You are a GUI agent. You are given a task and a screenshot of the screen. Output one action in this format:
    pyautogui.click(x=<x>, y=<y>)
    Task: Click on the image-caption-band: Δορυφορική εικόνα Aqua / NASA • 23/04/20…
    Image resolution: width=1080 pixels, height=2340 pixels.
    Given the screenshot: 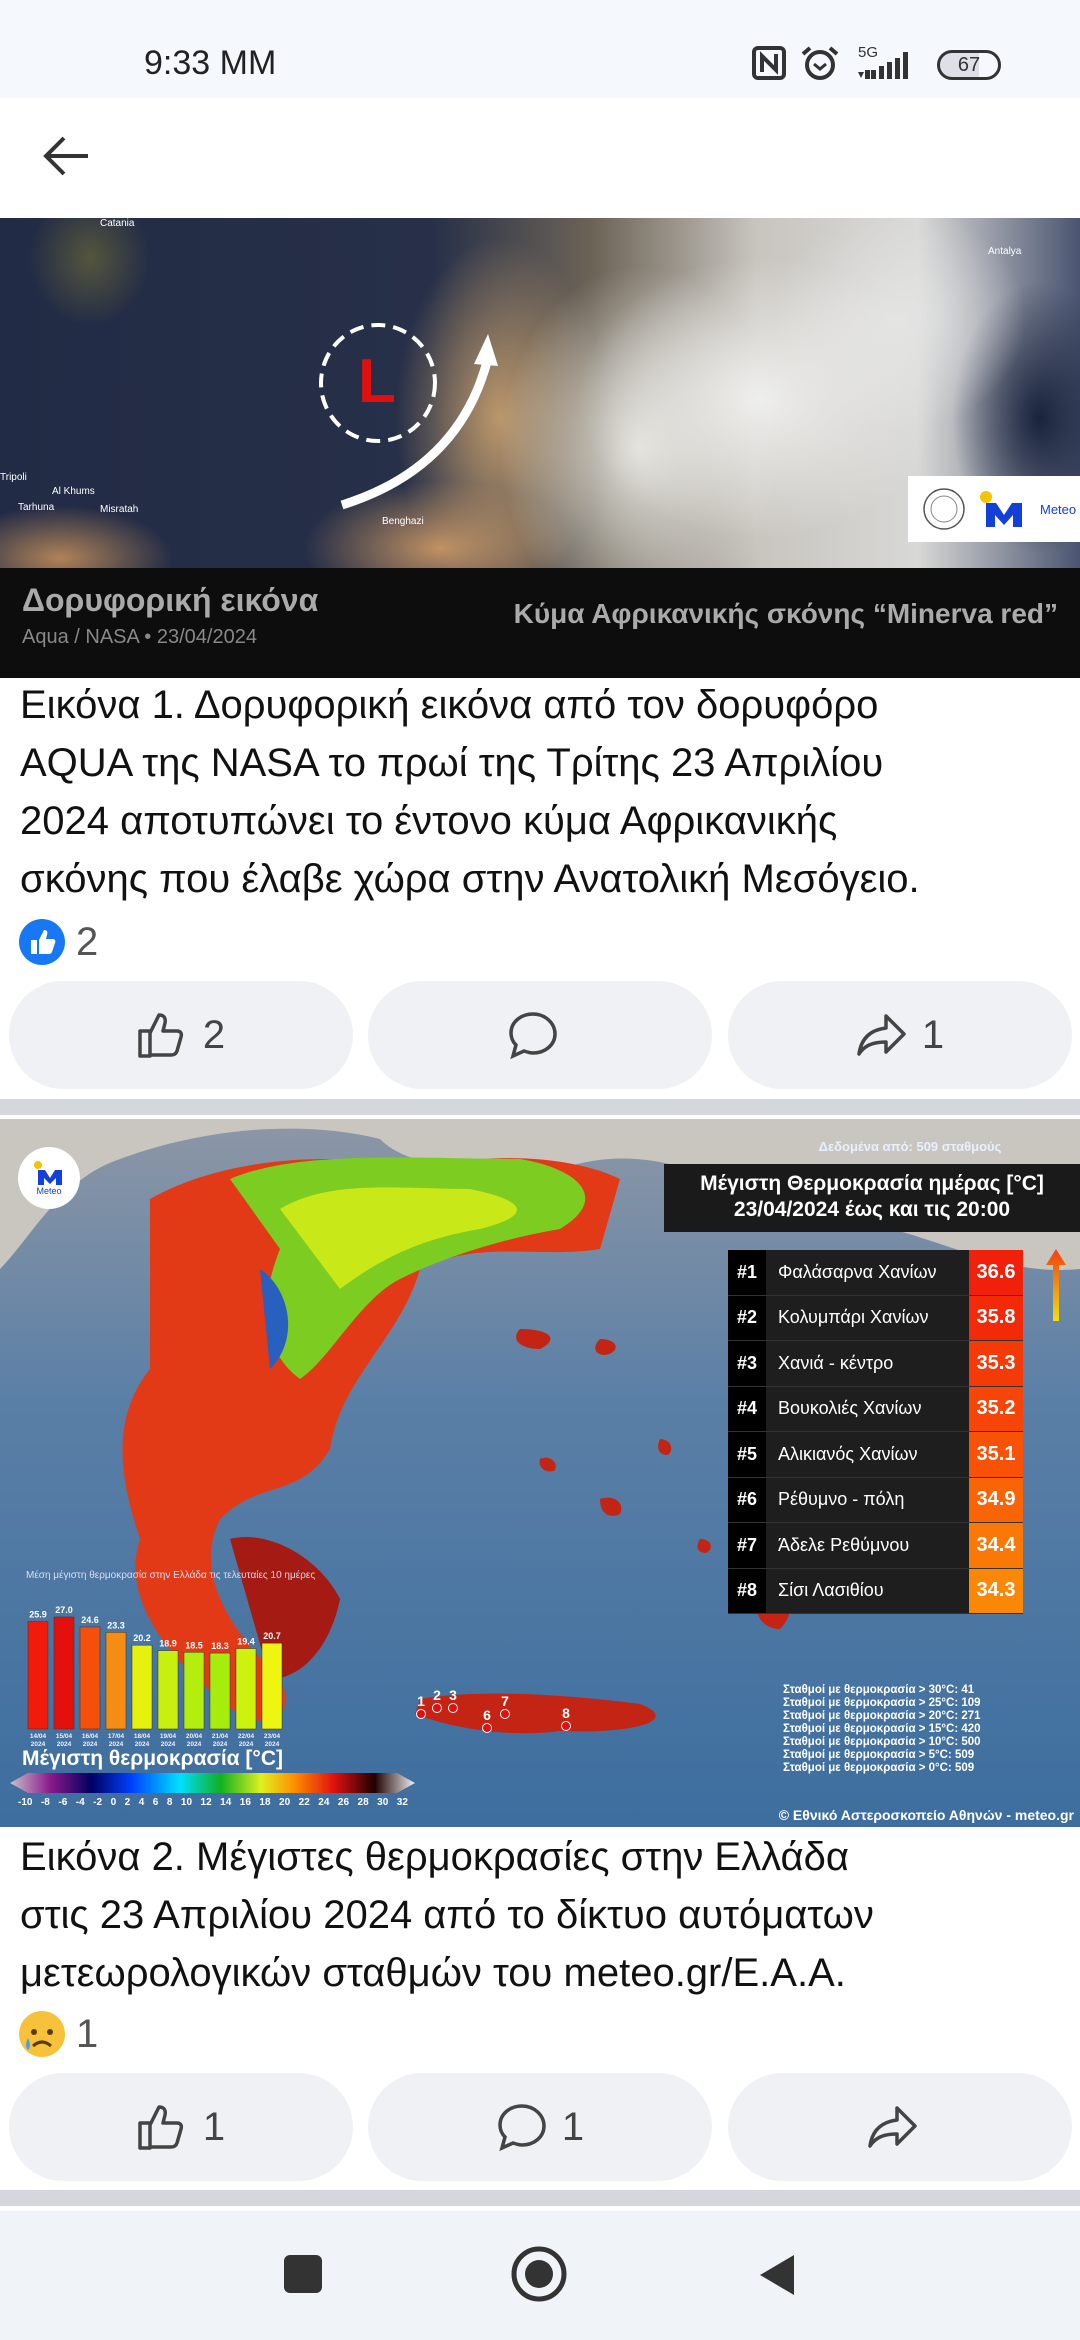 What is the action you would take?
    pyautogui.click(x=540, y=623)
    